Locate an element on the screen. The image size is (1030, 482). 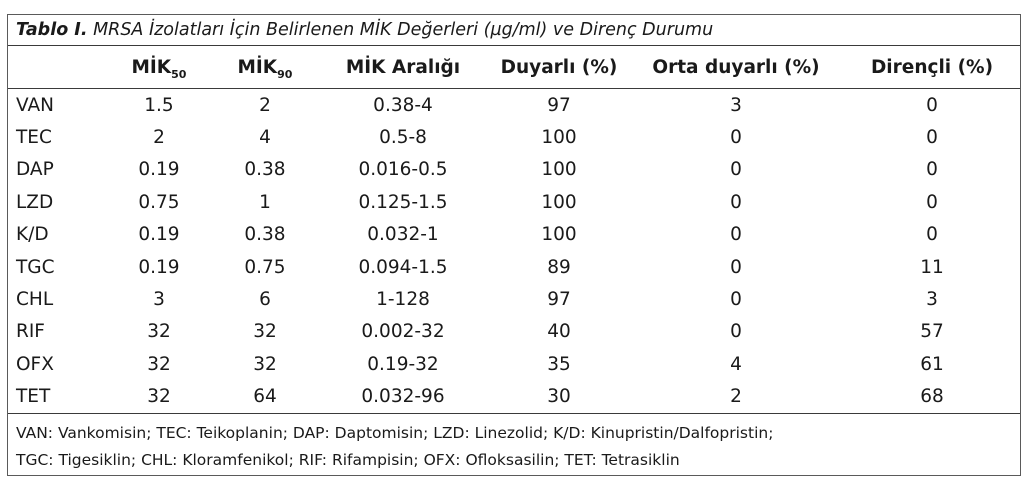
cell-mic90: 1 is located at coordinates (265, 202).